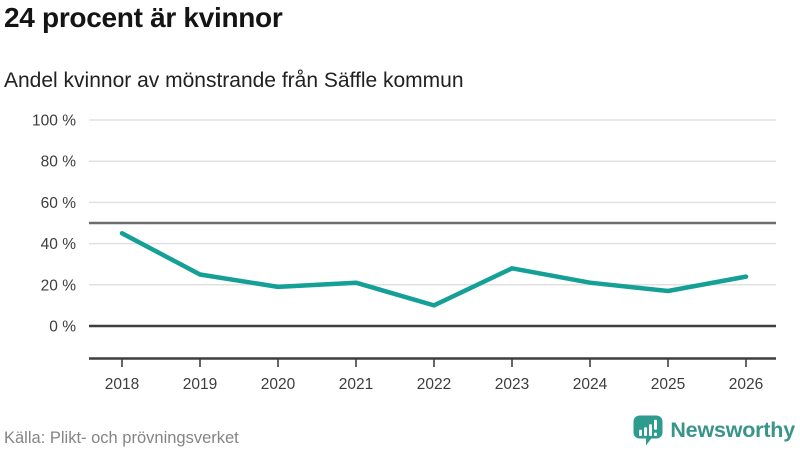 This screenshot has height=450, width=800. Describe the element at coordinates (59, 244) in the screenshot. I see `svg-text: 40 %` at that location.